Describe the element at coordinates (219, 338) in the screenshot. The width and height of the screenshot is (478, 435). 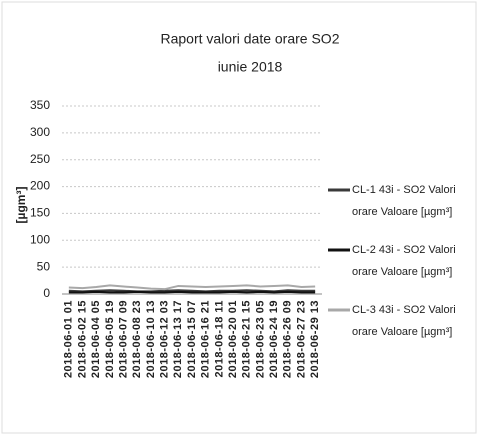
I see `x-tick-label: 2018-06-18 11` at that location.